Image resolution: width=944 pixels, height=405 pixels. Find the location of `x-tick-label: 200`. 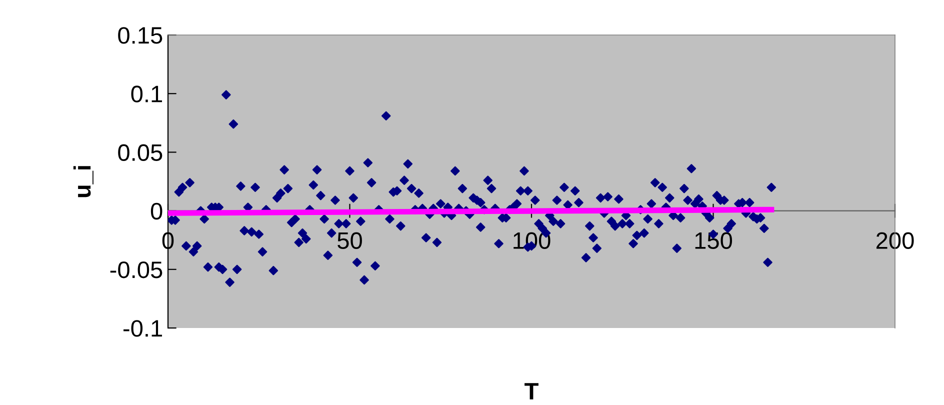

x-tick-label: 200 is located at coordinates (895, 240).